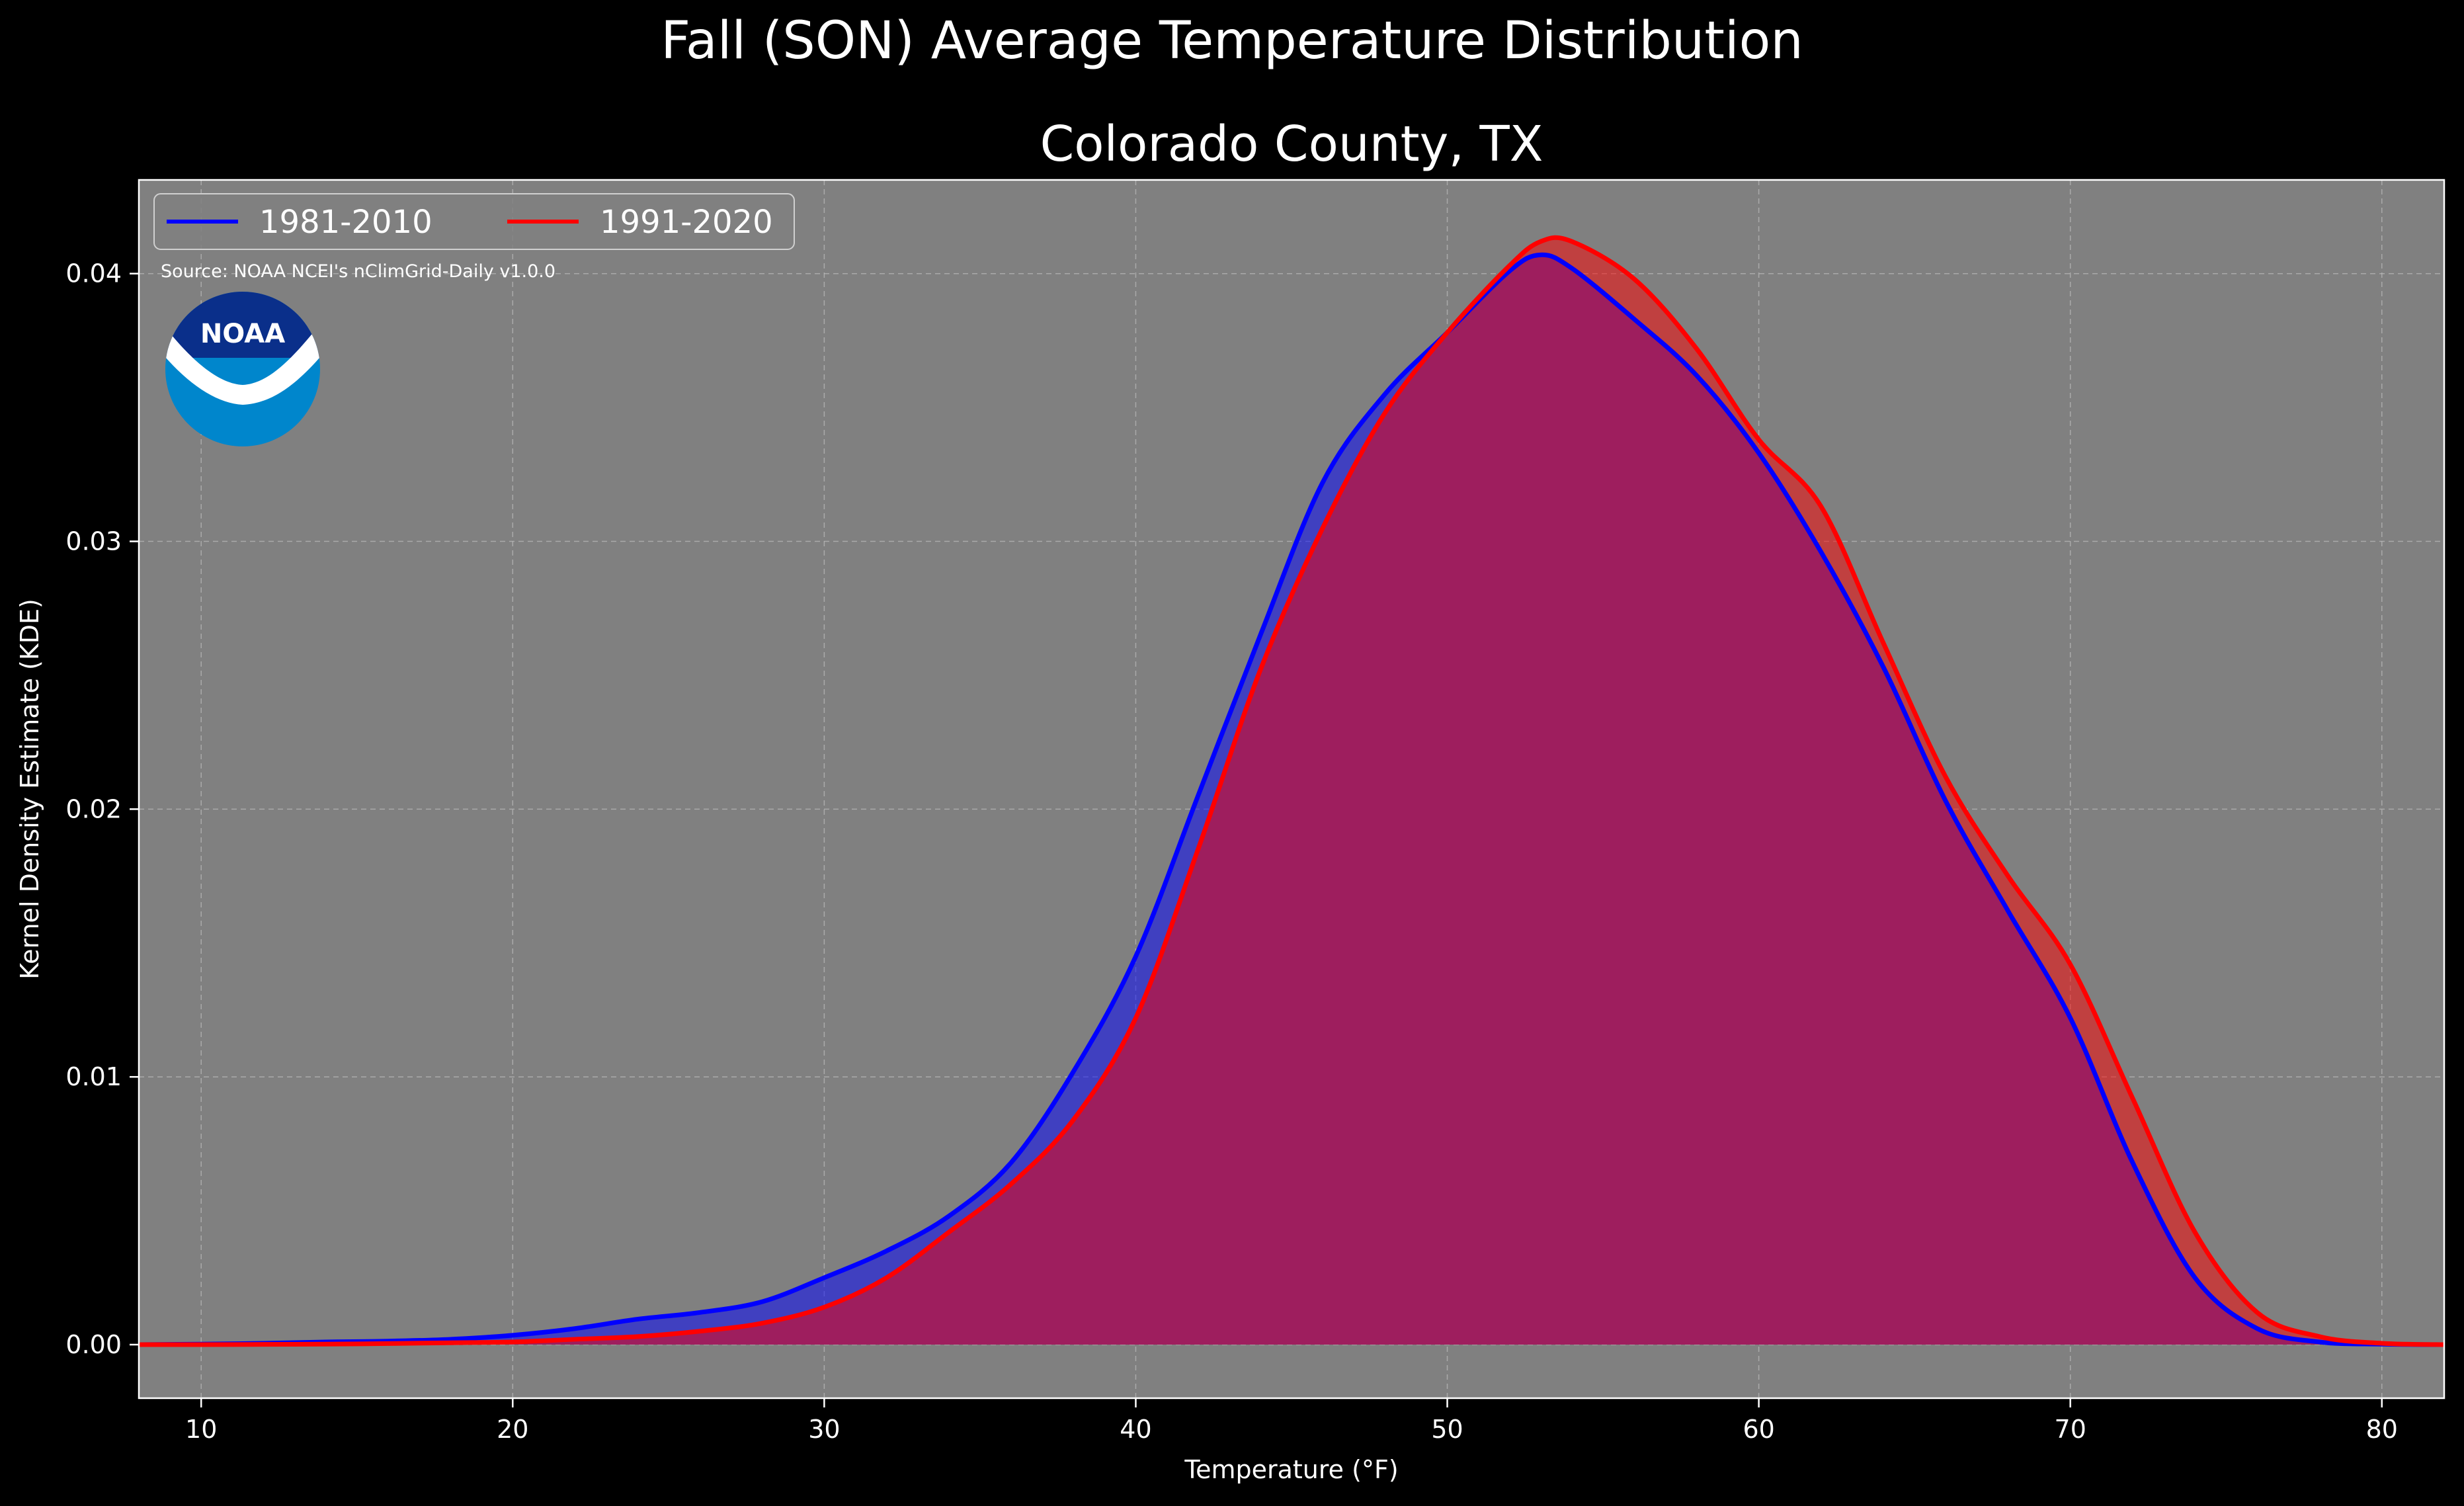 The image size is (2464, 1506). I want to click on x-tick-label: 20, so click(512, 1429).